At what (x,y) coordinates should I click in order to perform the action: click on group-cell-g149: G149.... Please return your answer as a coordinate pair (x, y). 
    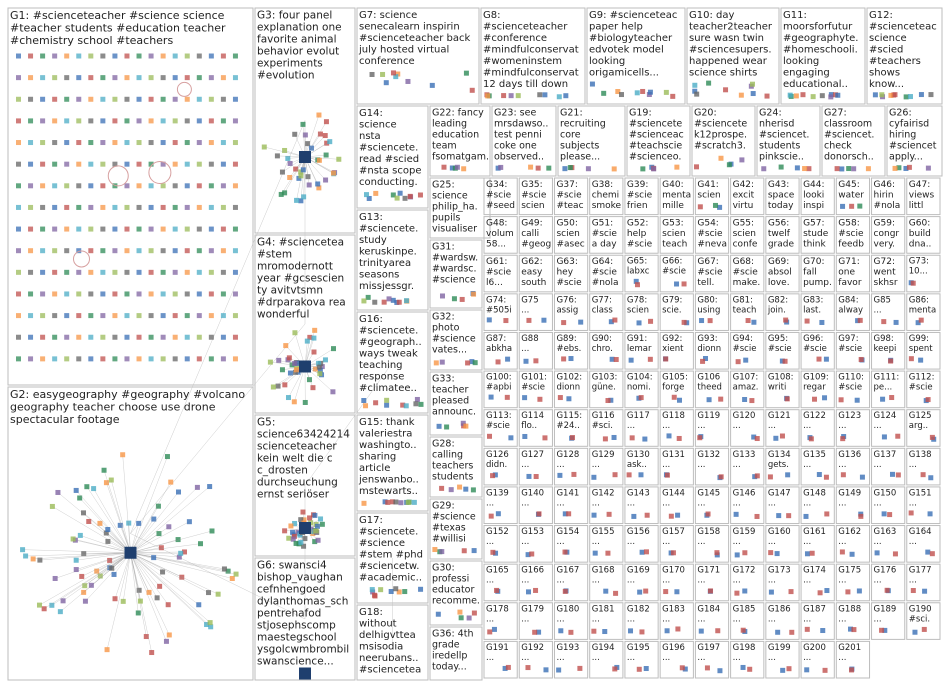
    Looking at the image, I should click on (853, 505).